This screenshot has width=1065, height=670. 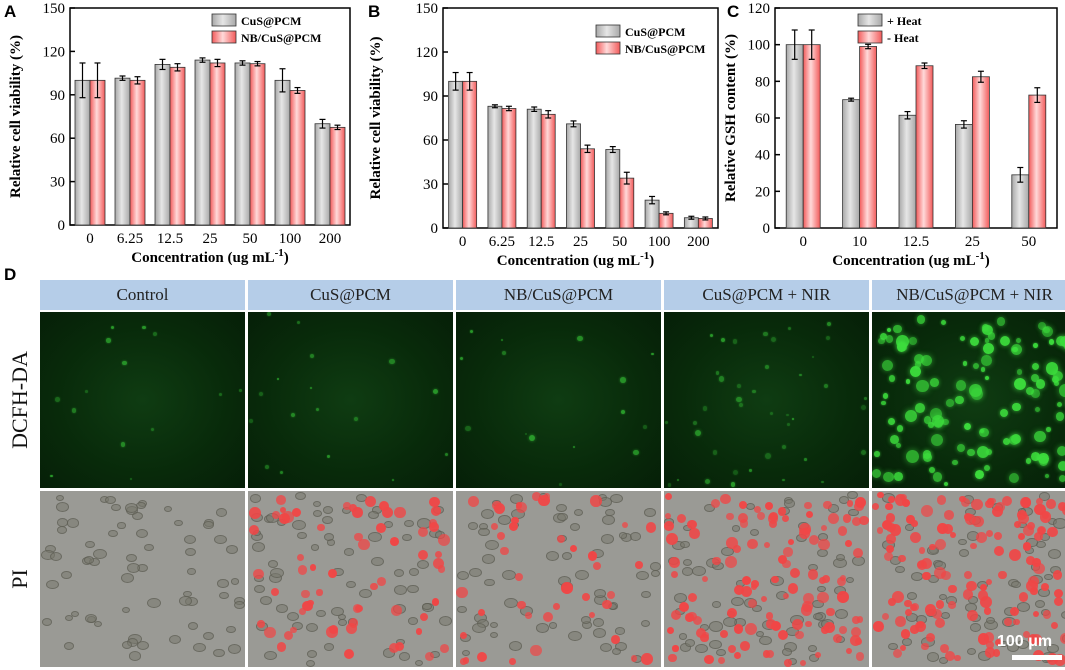 What do you see at coordinates (766, 295) in the screenshot?
I see `column-header: CuS@PCM + NIR` at bounding box center [766, 295].